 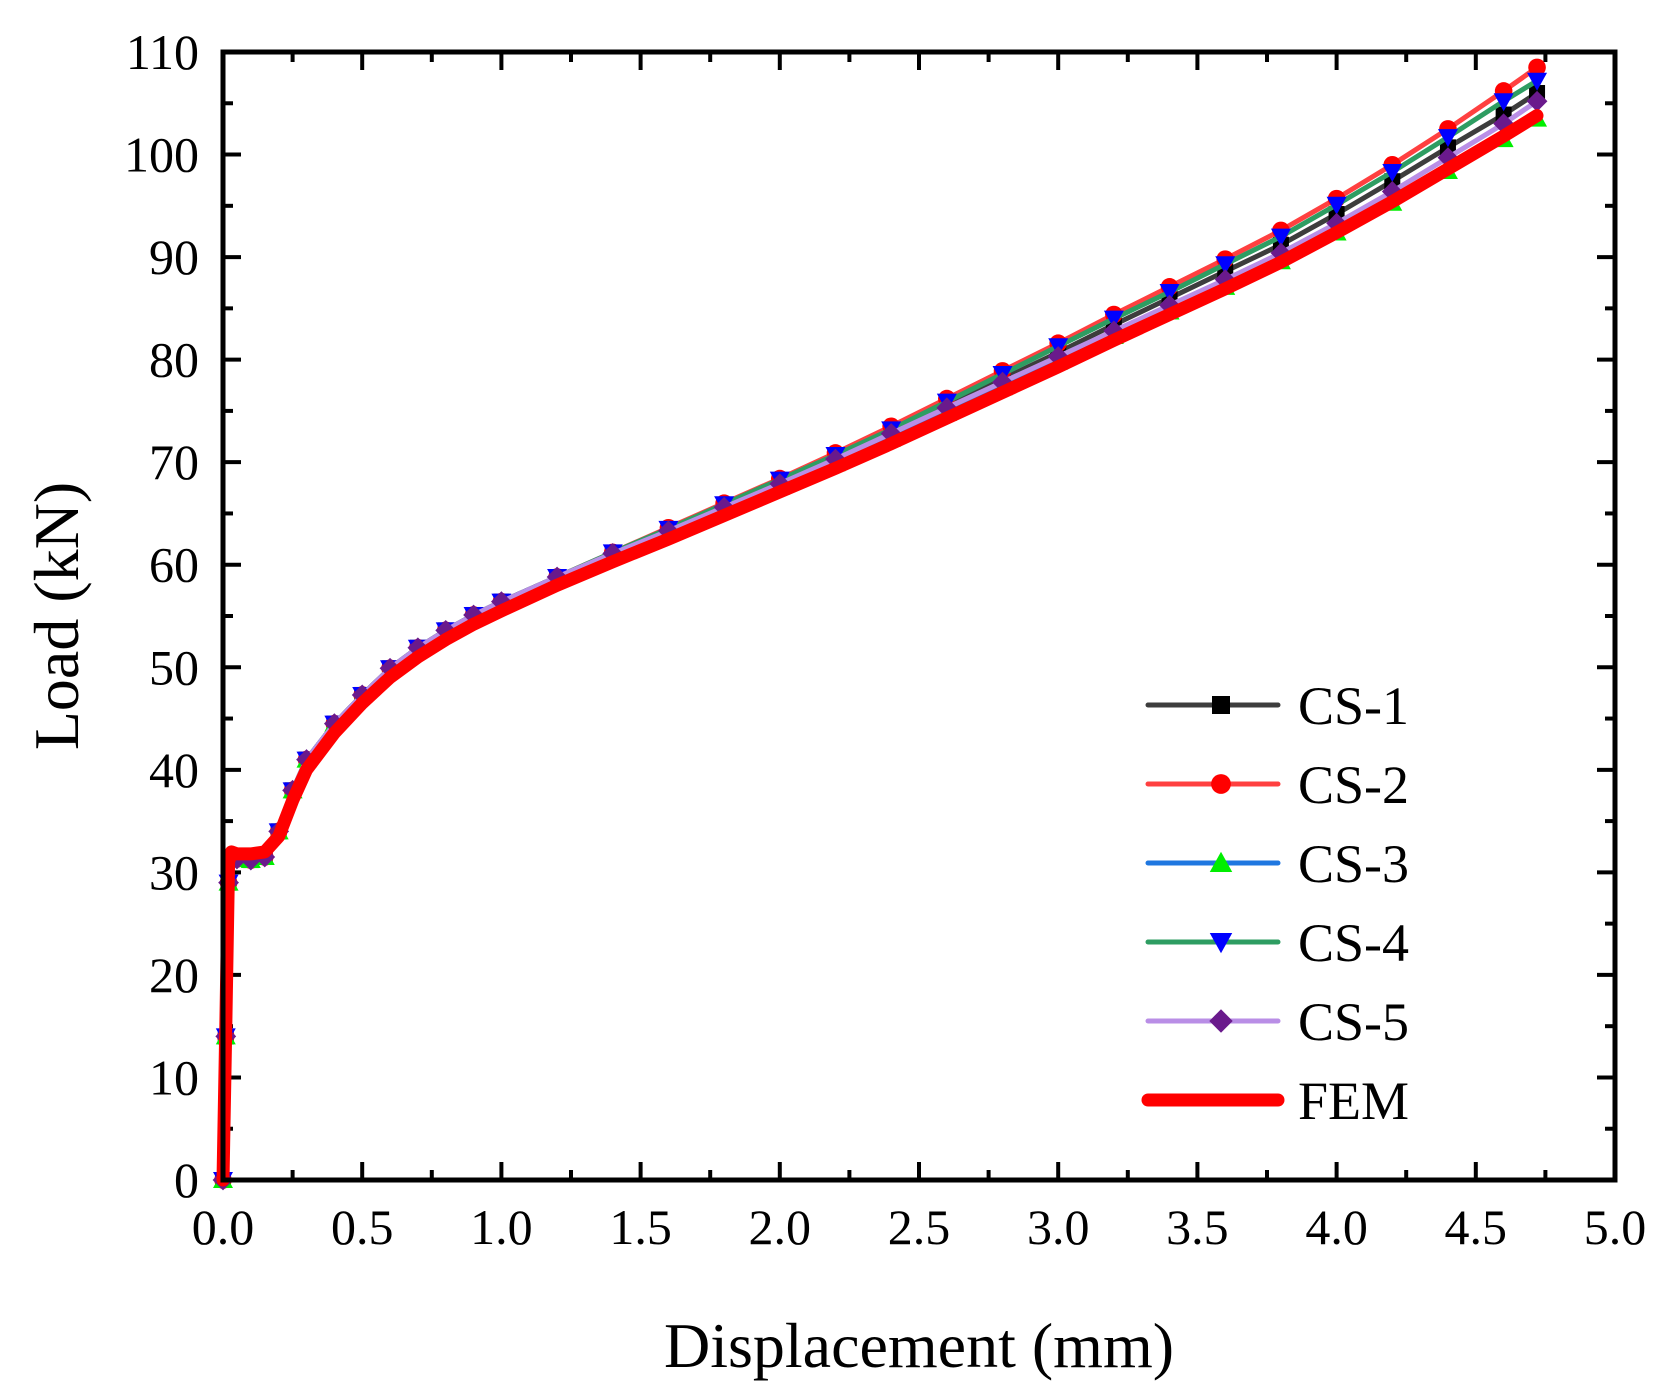 I want to click on x-tick-label: 3.0, so click(x=1058, y=1227).